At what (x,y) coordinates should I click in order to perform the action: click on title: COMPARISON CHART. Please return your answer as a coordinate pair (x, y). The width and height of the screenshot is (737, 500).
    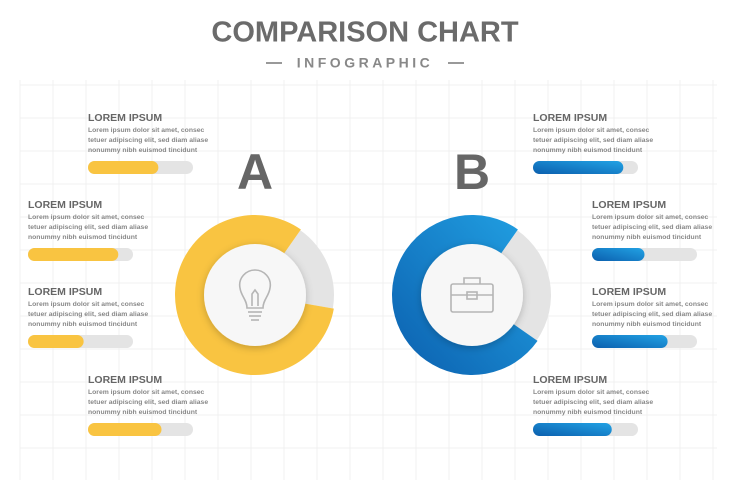
    Looking at the image, I should click on (364, 33).